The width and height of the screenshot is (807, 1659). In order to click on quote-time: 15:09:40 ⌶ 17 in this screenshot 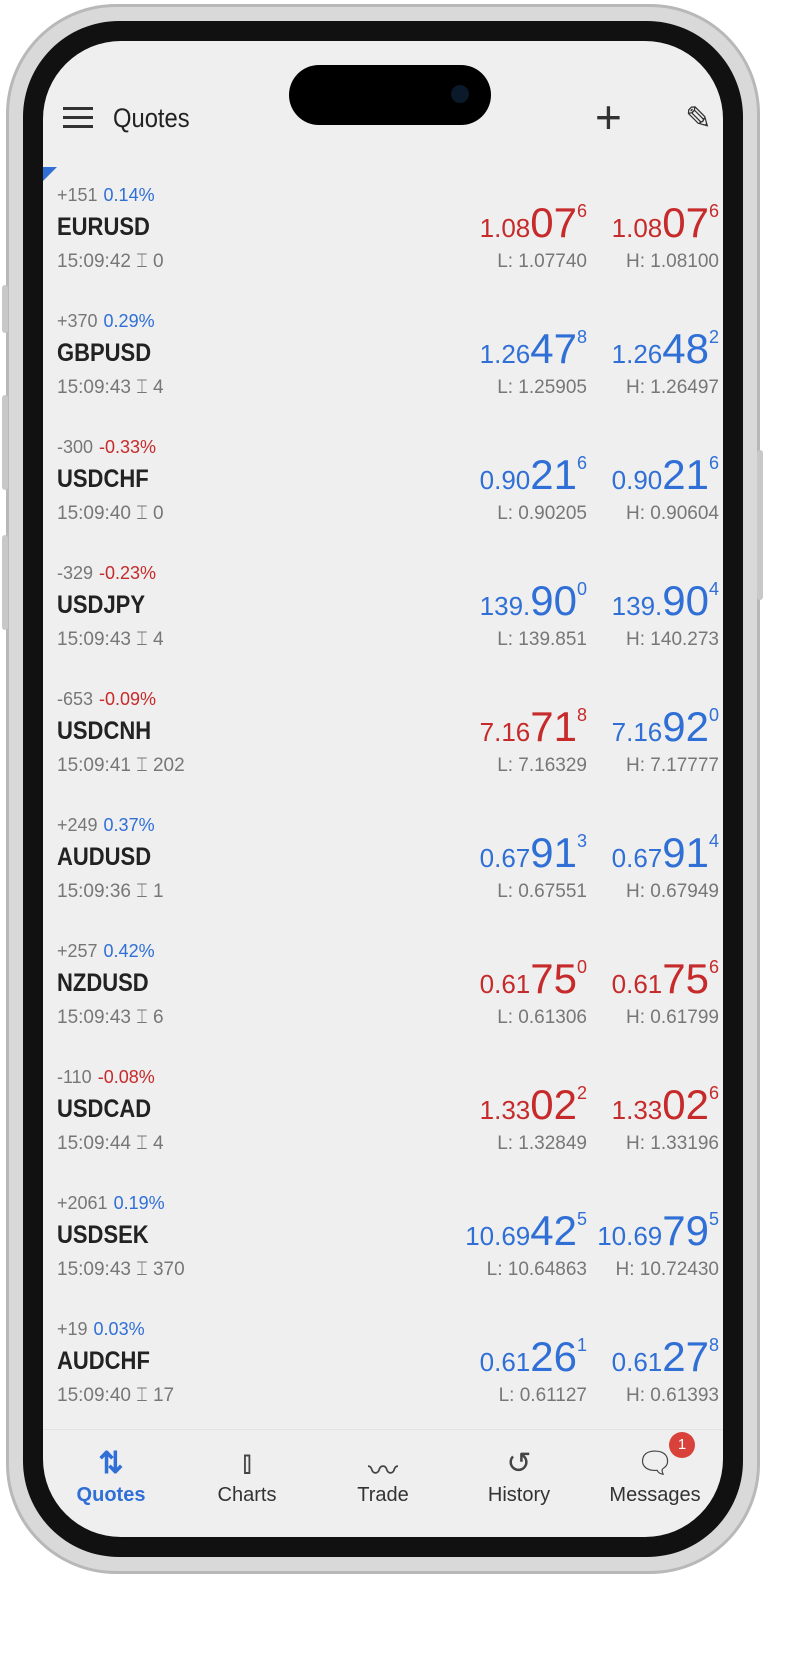, I will do `click(116, 1395)`.